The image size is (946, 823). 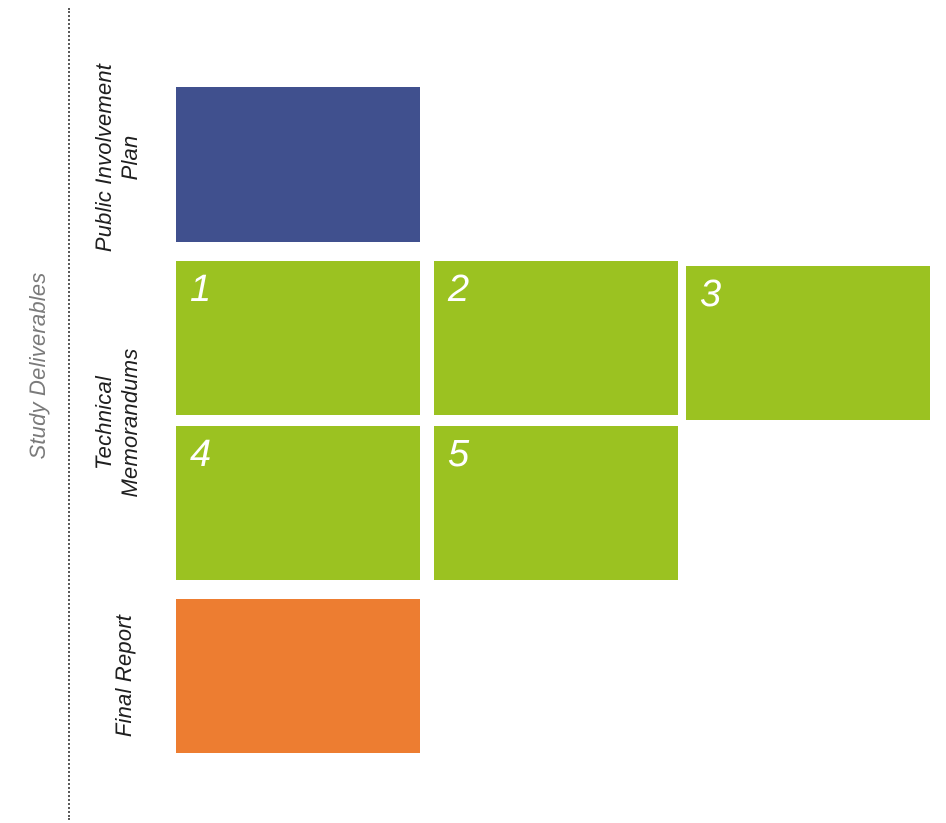 What do you see at coordinates (69, 414) in the screenshot?
I see `dotted-divider` at bounding box center [69, 414].